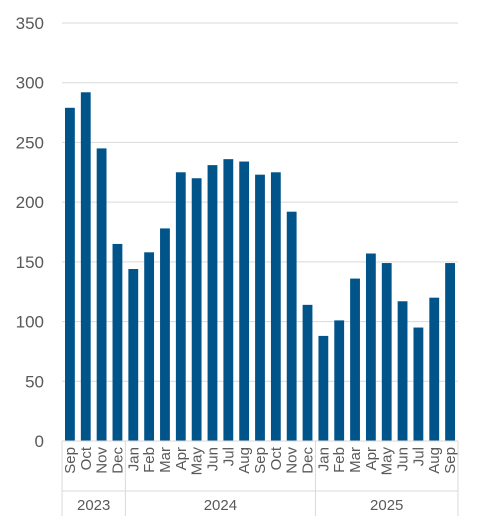 This screenshot has width=479, height=526. I want to click on y-tick-label: 0, so click(39, 441).